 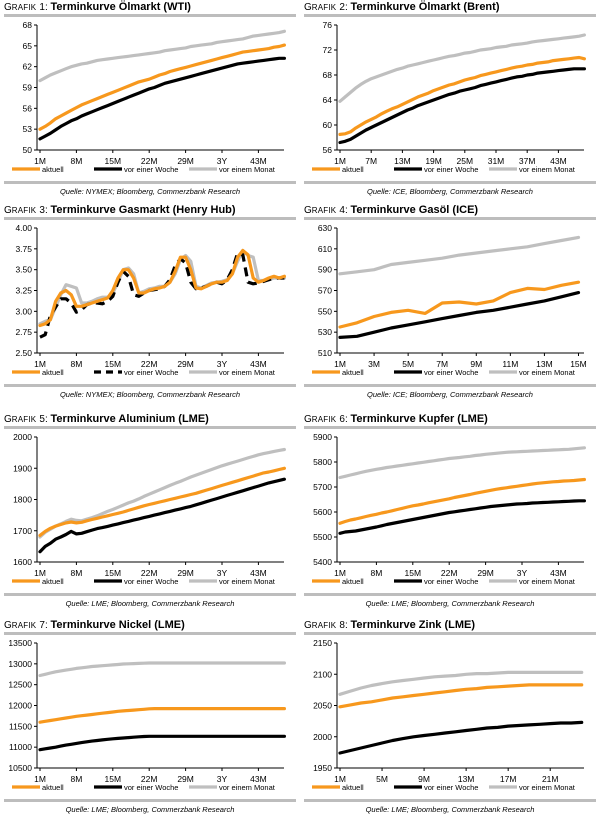 What do you see at coordinates (325, 332) in the screenshot?
I see `y-tick-label: 530` at bounding box center [325, 332].